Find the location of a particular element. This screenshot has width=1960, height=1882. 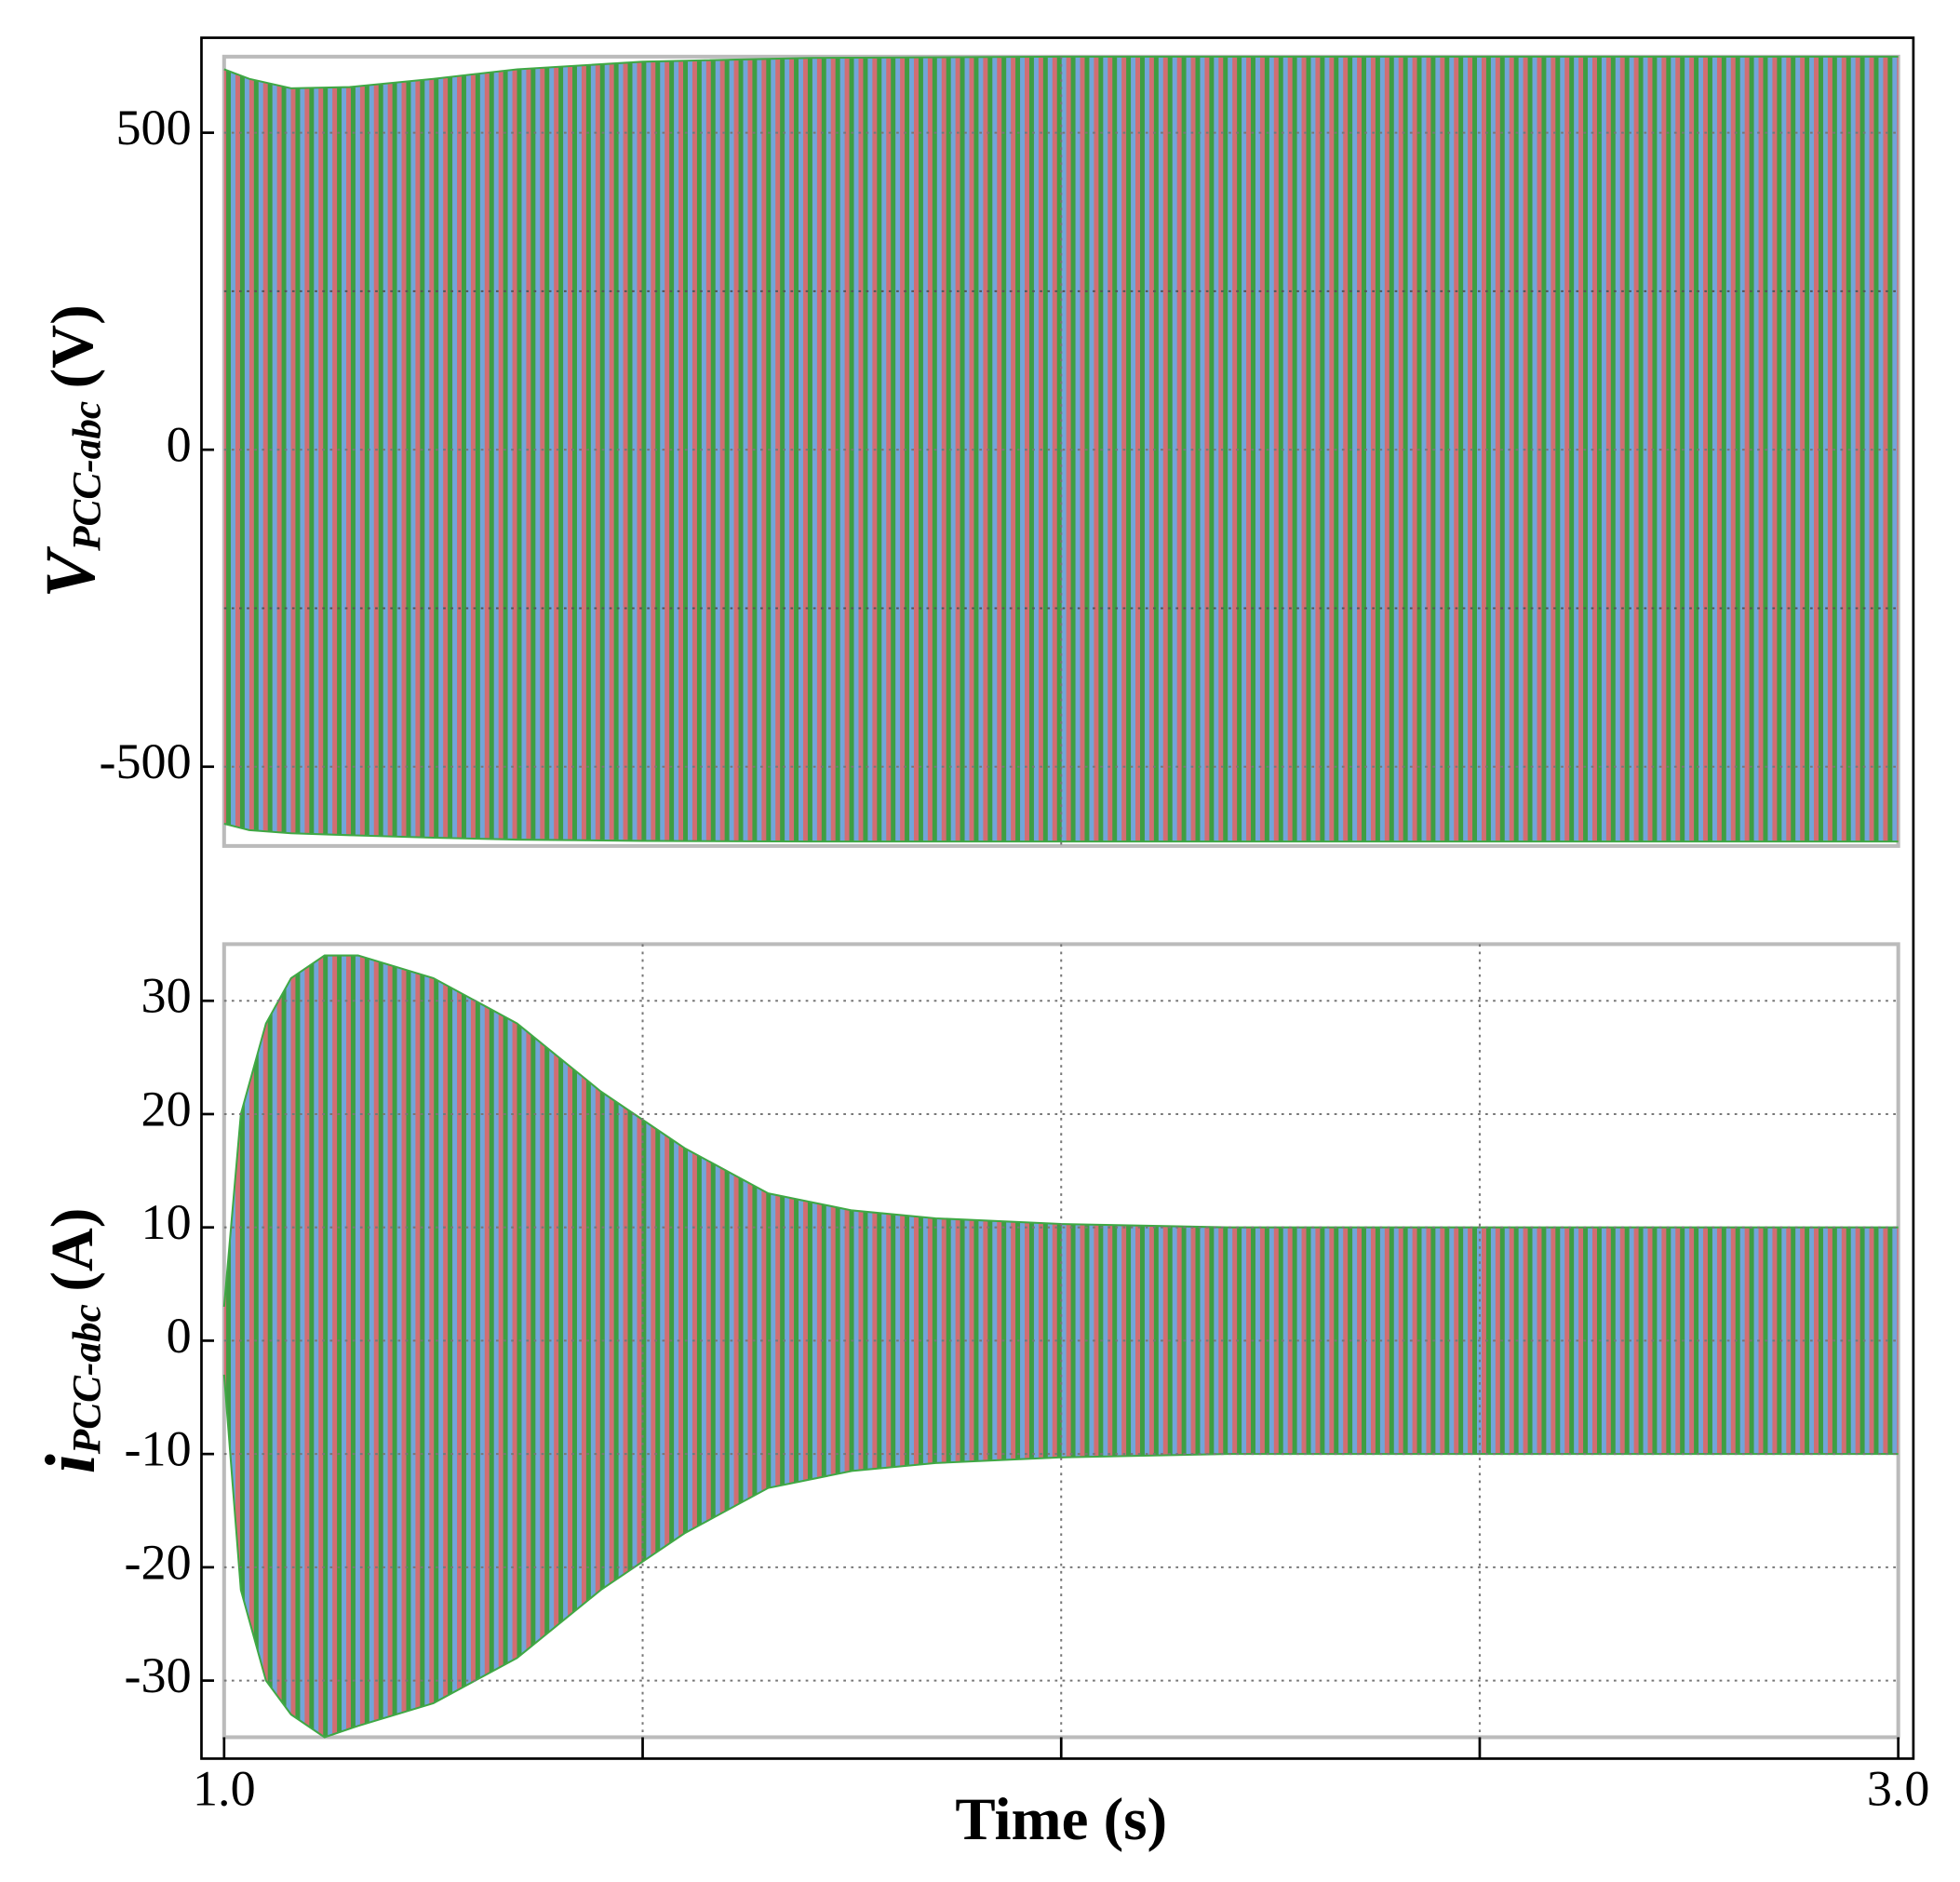

y-axis-label: VPCC-abc (V) is located at coordinates (71, 451).